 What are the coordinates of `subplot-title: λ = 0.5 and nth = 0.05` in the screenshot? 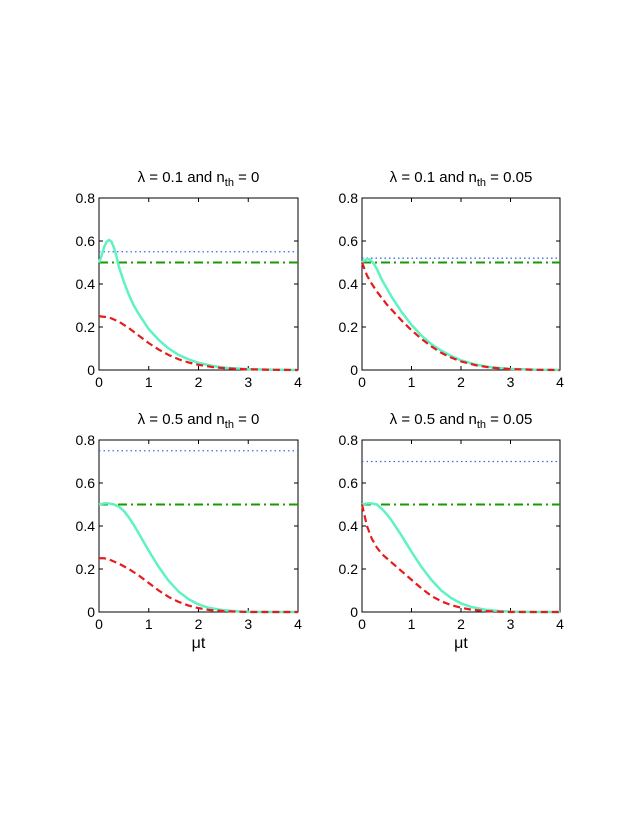 It's located at (461, 421).